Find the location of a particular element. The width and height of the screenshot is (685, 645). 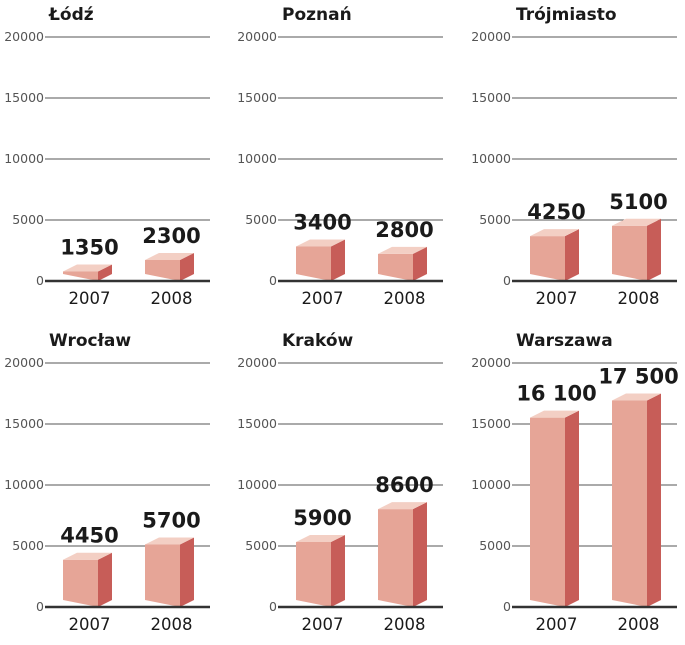

value-label: 2800 is located at coordinates (404, 230).